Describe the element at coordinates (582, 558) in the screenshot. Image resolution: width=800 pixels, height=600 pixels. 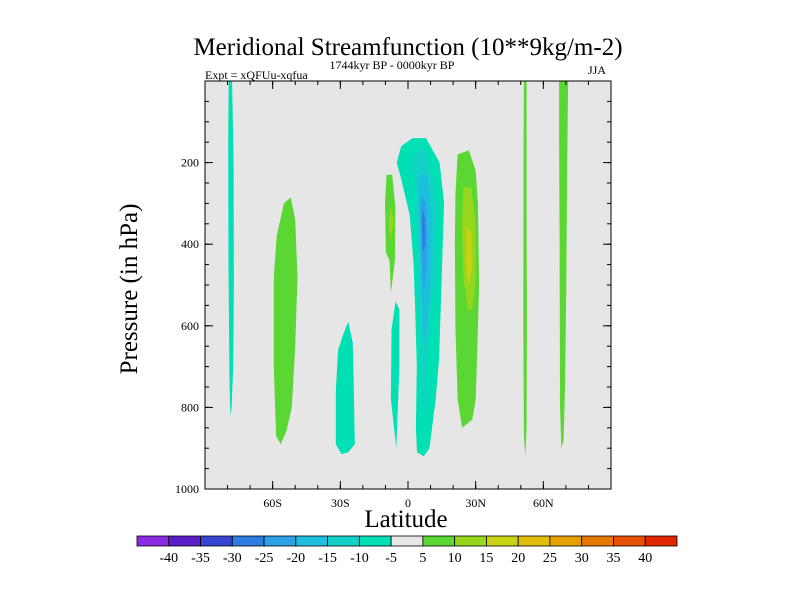
I see `colorbar-label: 30` at that location.